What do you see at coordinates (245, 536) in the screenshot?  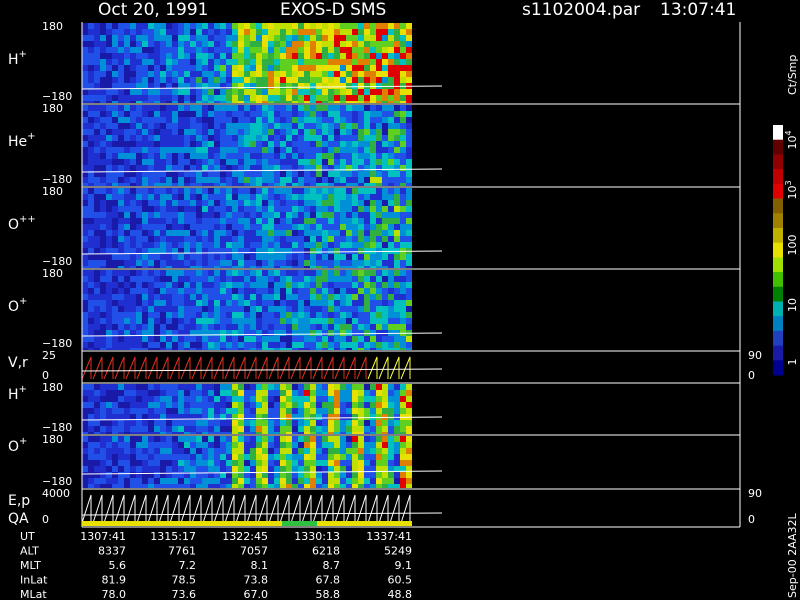 I see `table-cell: 1322:45` at bounding box center [245, 536].